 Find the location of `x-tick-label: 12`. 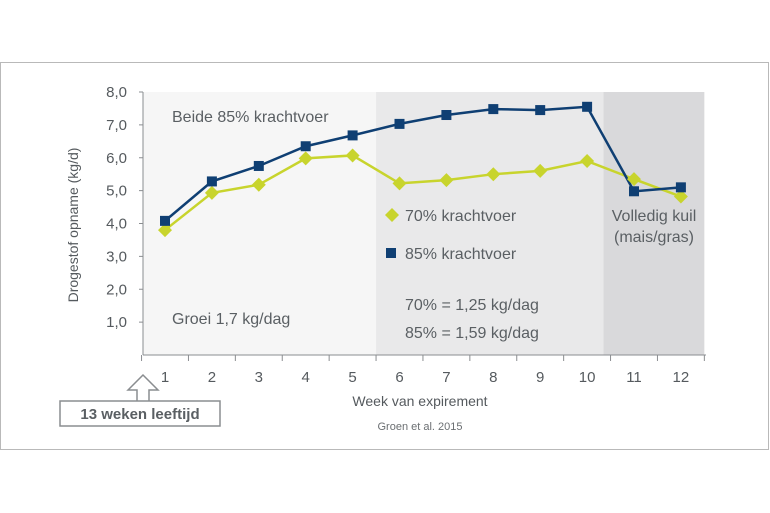

x-tick-label: 12 is located at coordinates (681, 377).